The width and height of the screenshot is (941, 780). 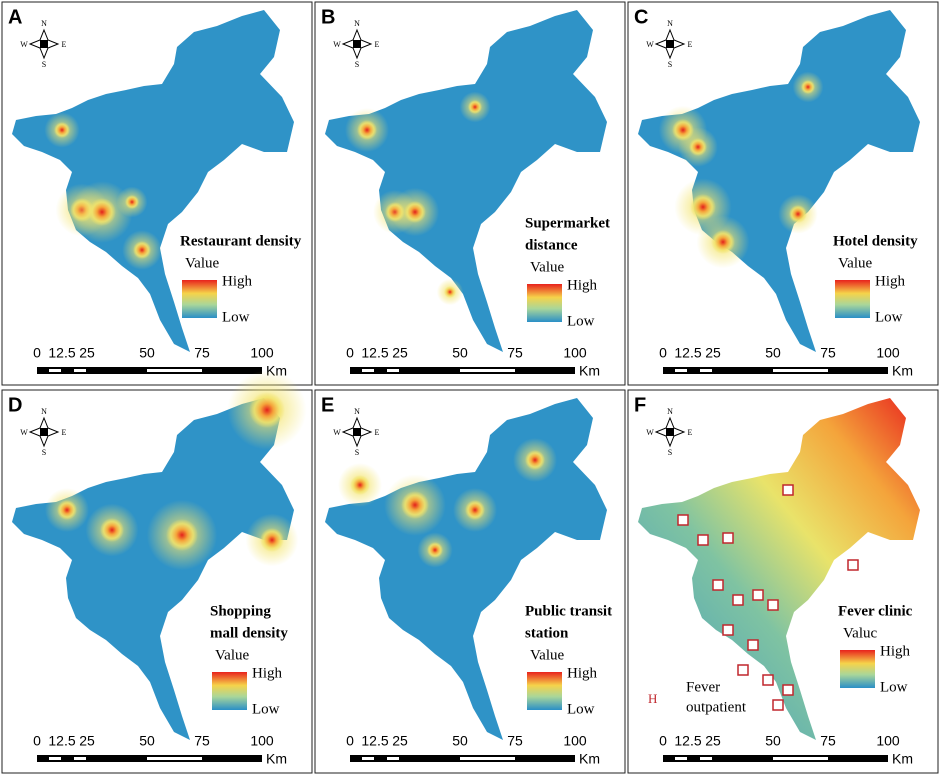 I want to click on panel-letter: E, so click(x=327, y=405).